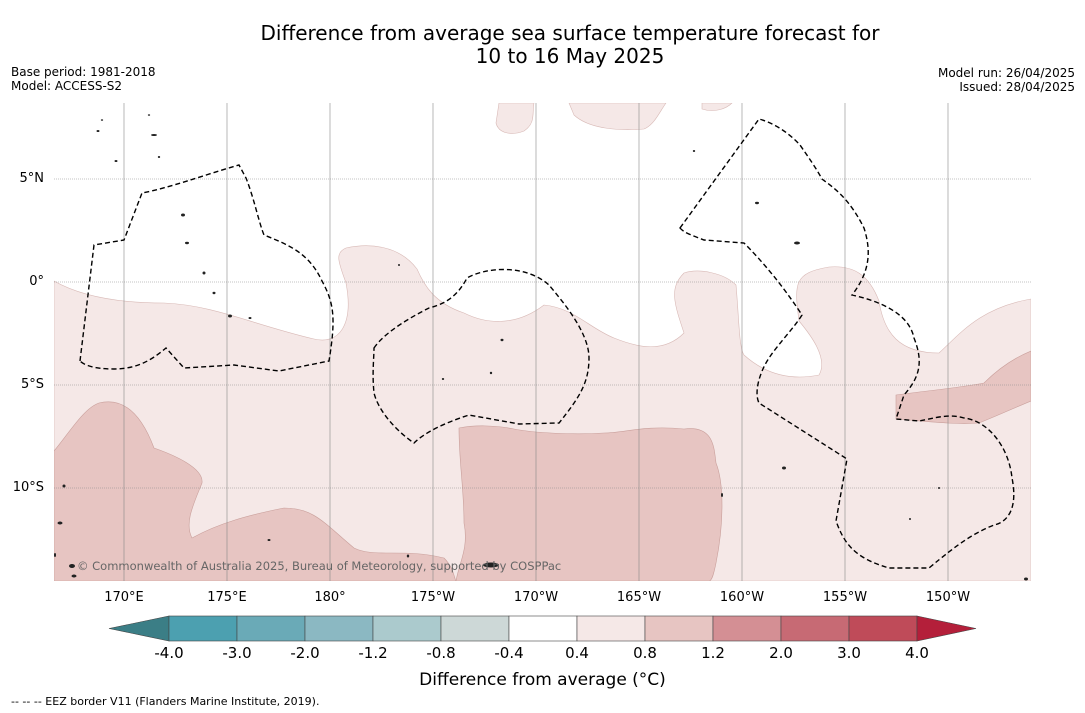 This screenshot has height=713, width=1085. Describe the element at coordinates (963, 387) in the screenshot. I see `anomaly-region-dark-east` at that location.